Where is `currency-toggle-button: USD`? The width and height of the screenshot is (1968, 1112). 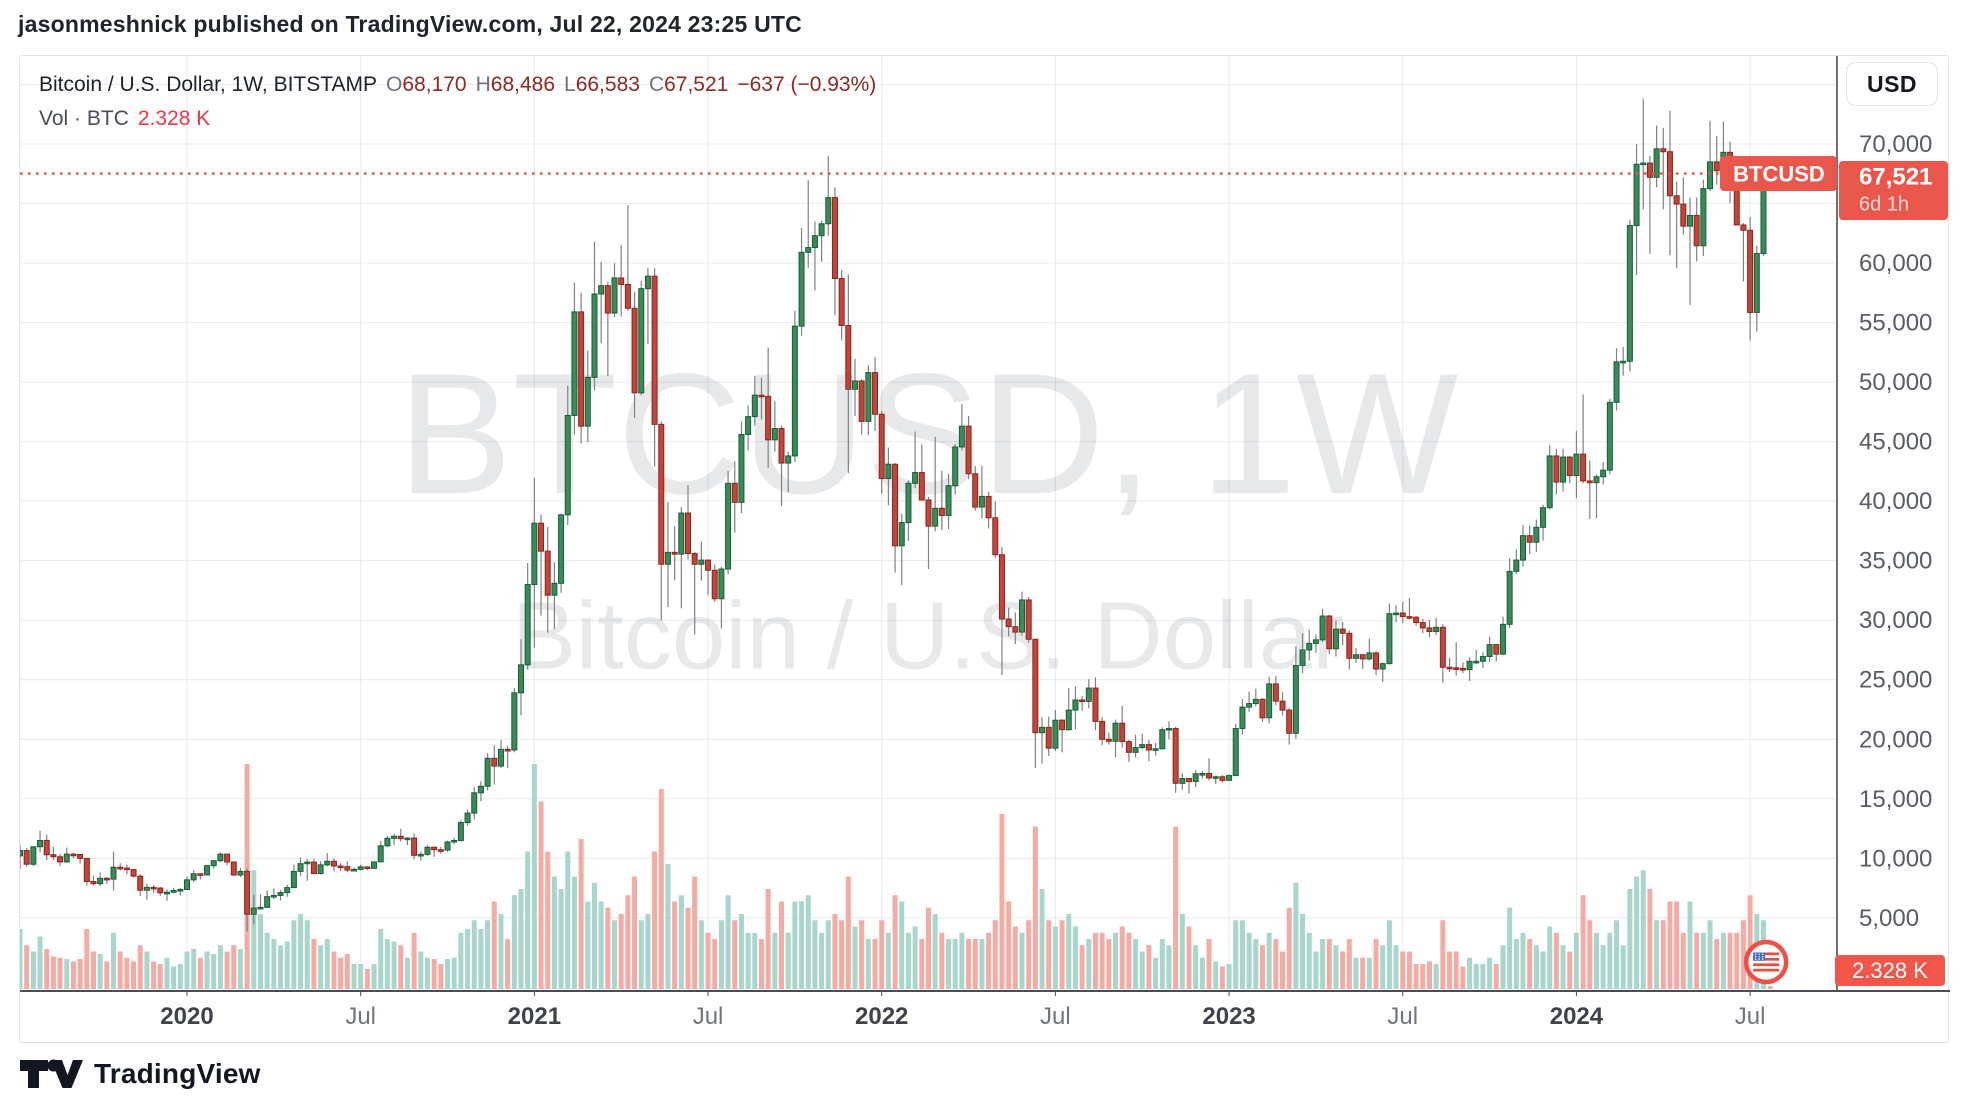
currency-toggle-button: USD is located at coordinates (1892, 84).